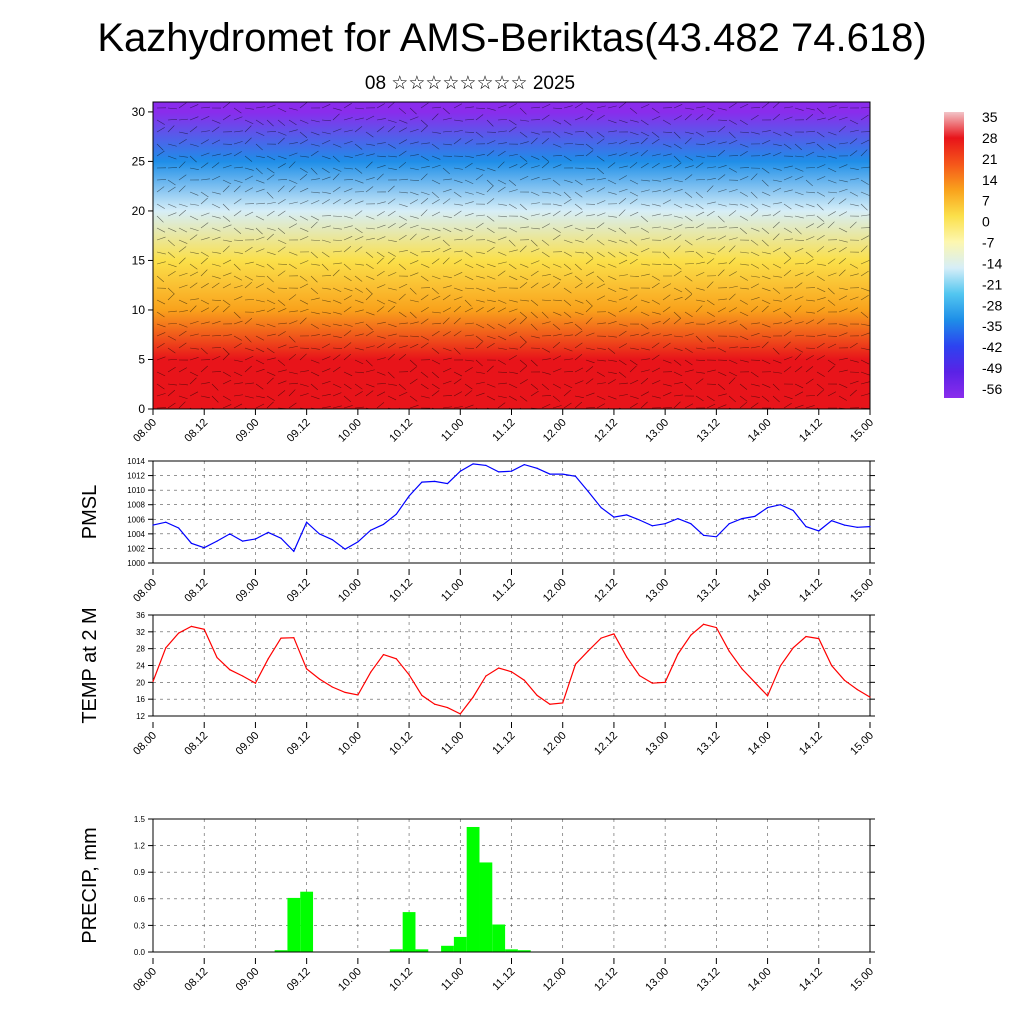  I want to click on y-axis-label: TEMP at 2 M, so click(90, 665).